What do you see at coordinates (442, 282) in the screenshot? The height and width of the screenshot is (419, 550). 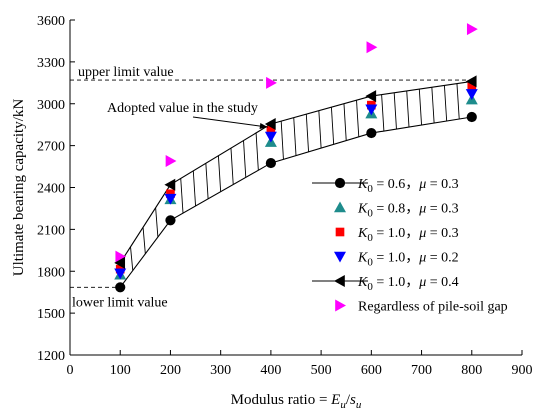 I see `legend-mu-value: = 0.4` at bounding box center [442, 282].